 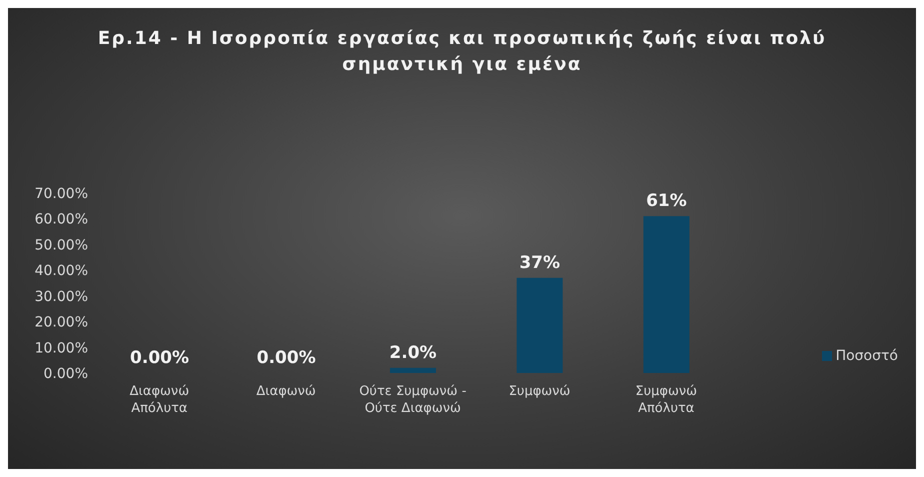 I want to click on y-tick-label: 60.00%, so click(x=61, y=220).